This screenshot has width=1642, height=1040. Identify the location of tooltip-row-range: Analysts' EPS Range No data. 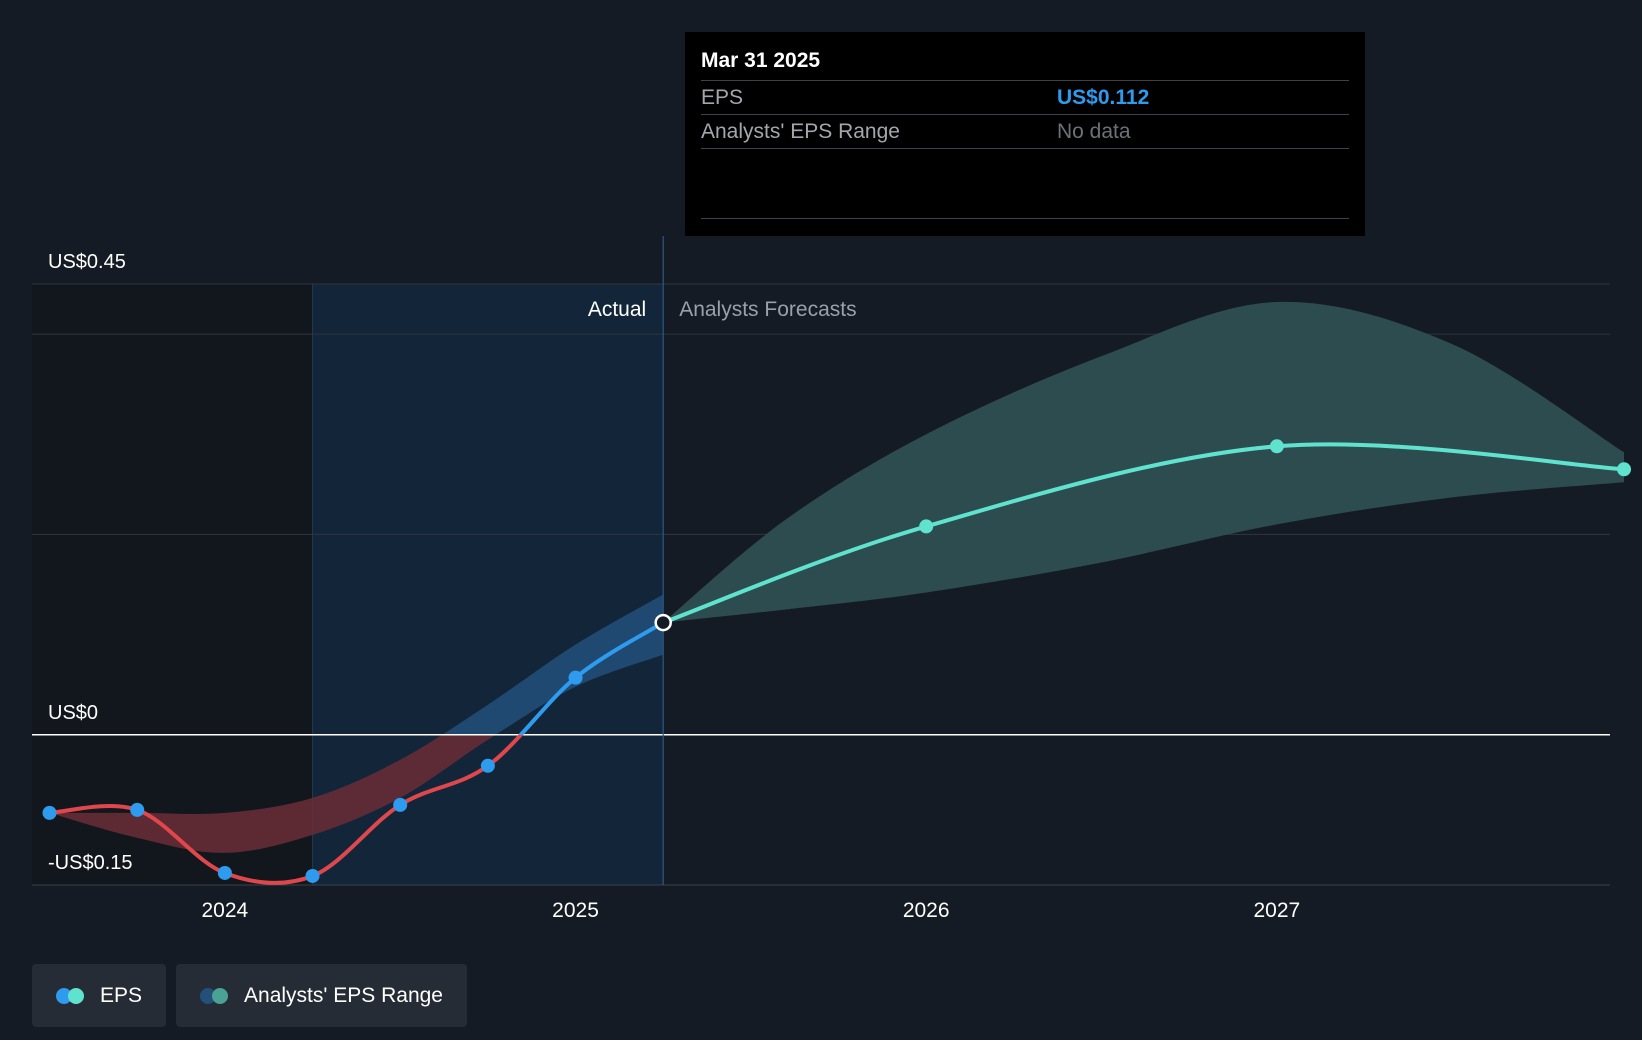
(1025, 132).